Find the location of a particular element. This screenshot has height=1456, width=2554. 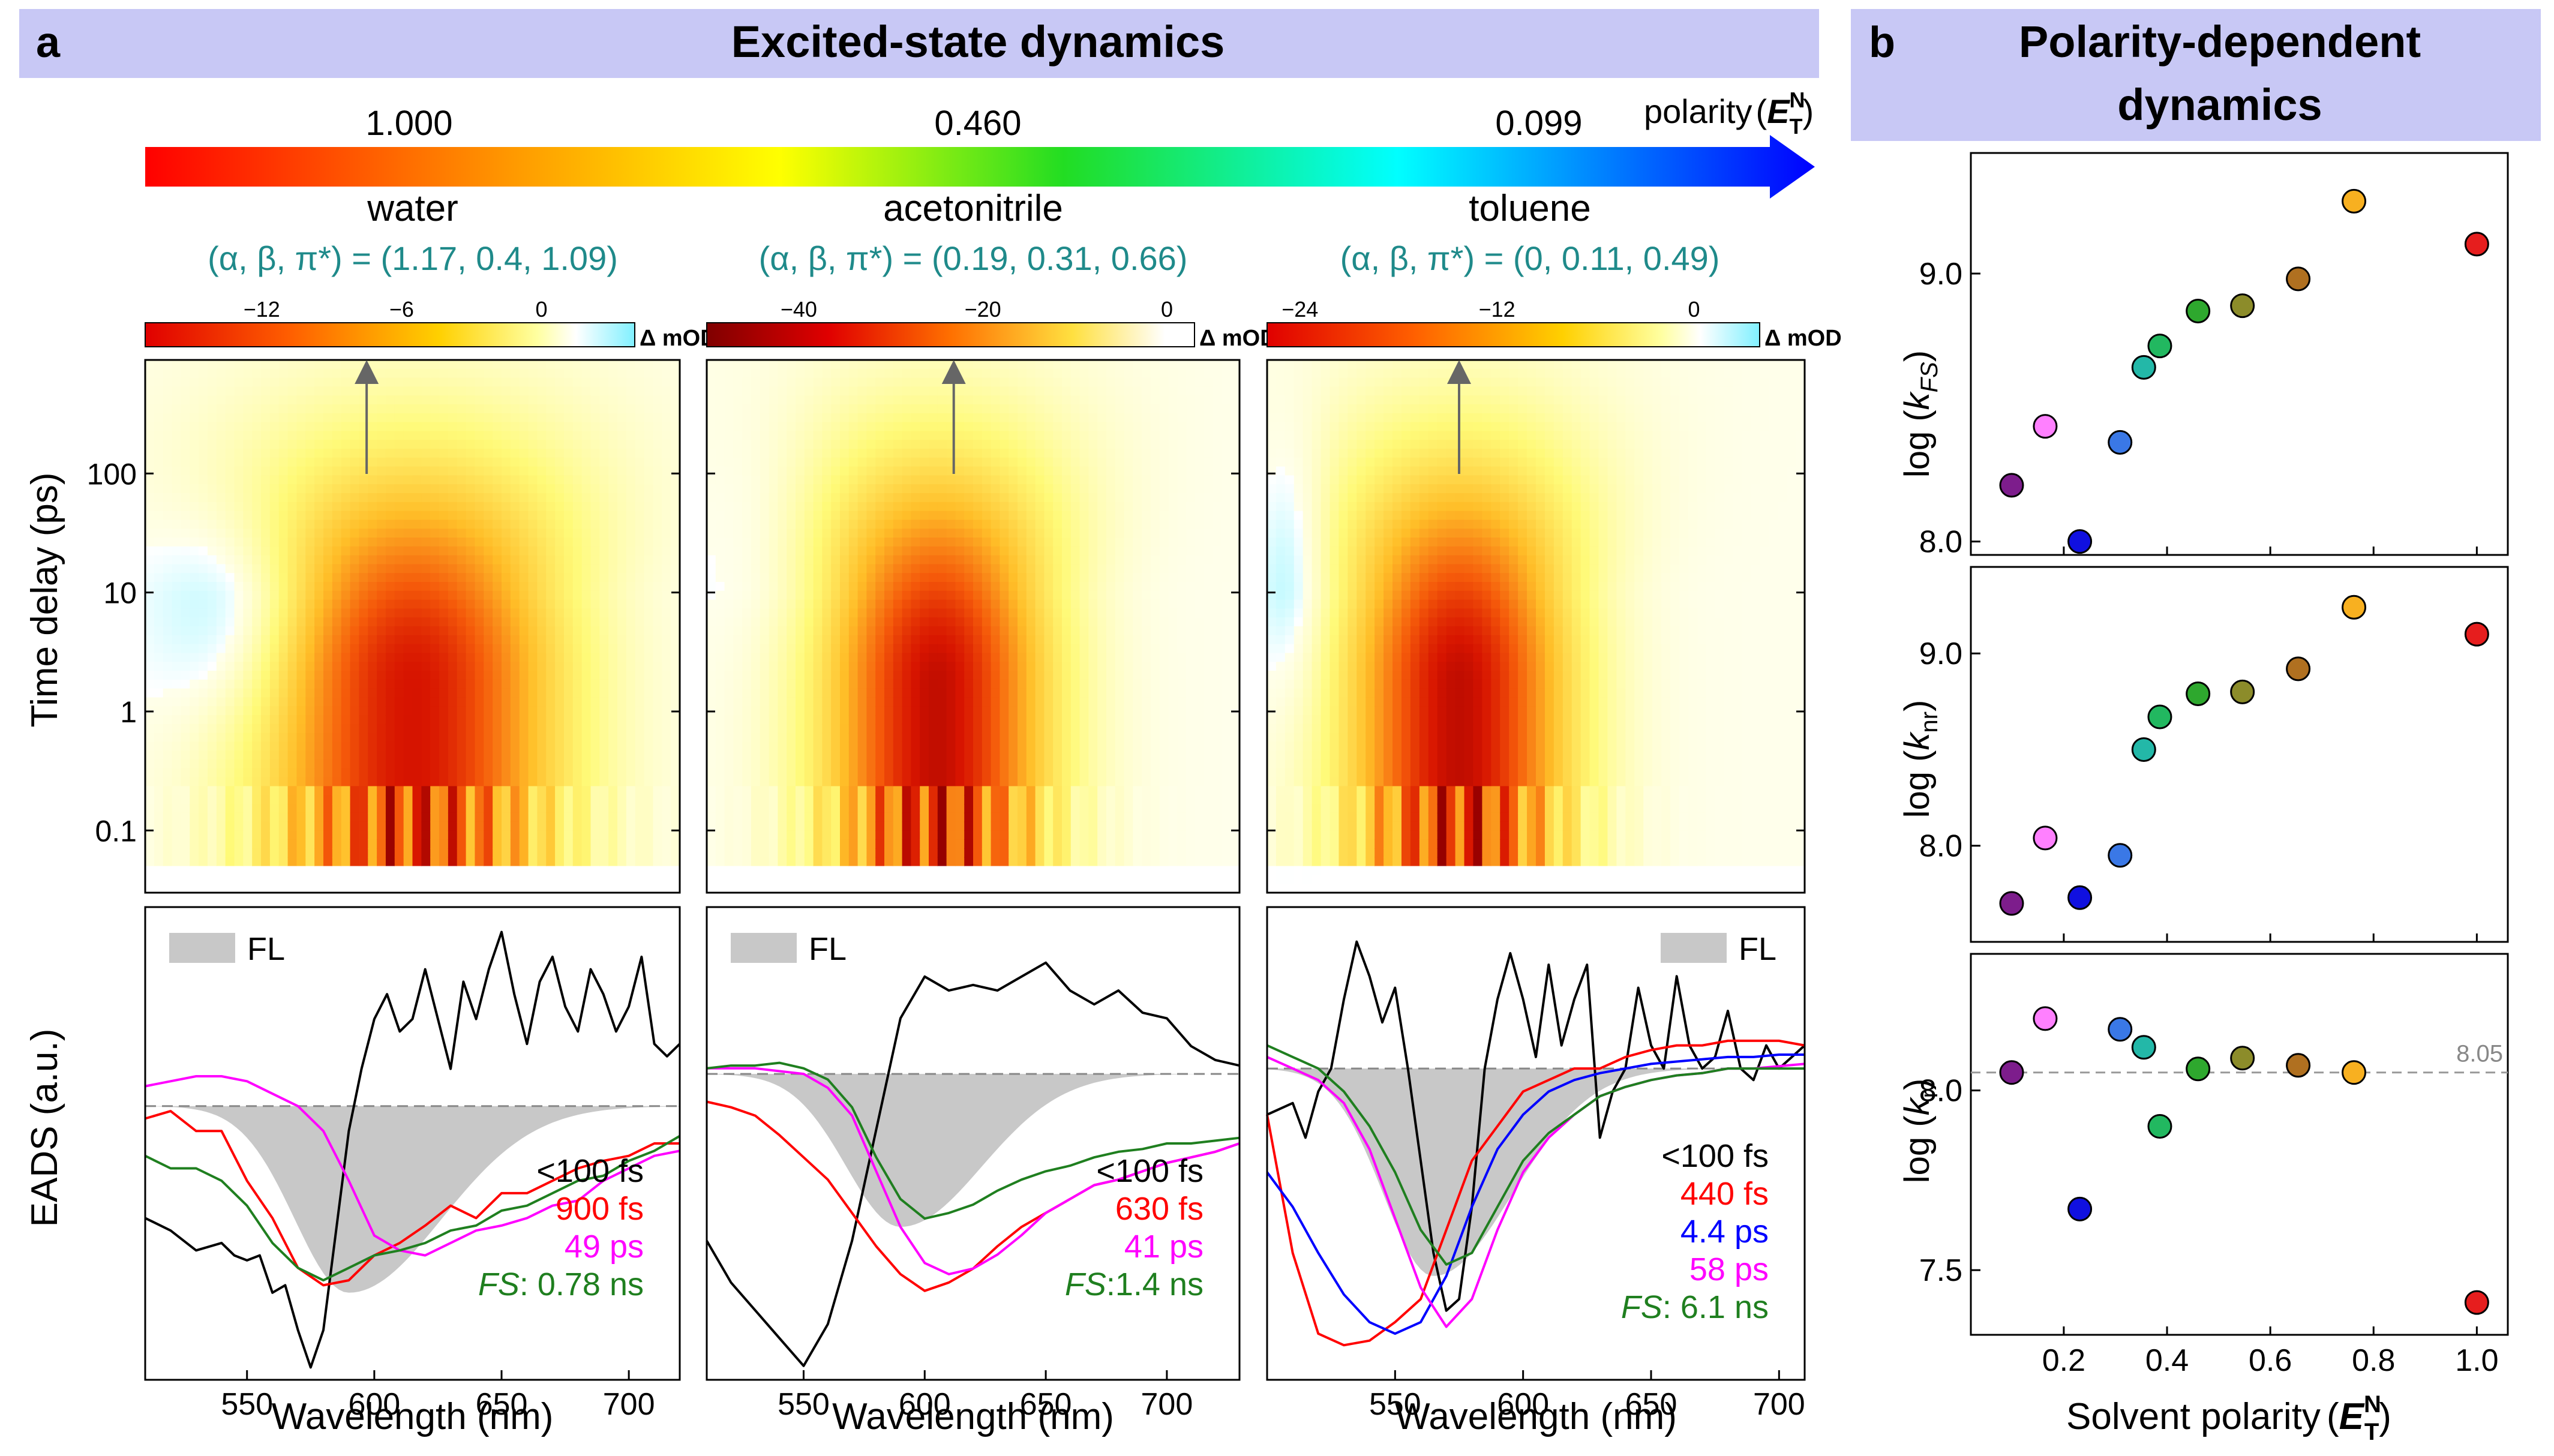

y-tick-label: 7.5 is located at coordinates (1940, 1271).